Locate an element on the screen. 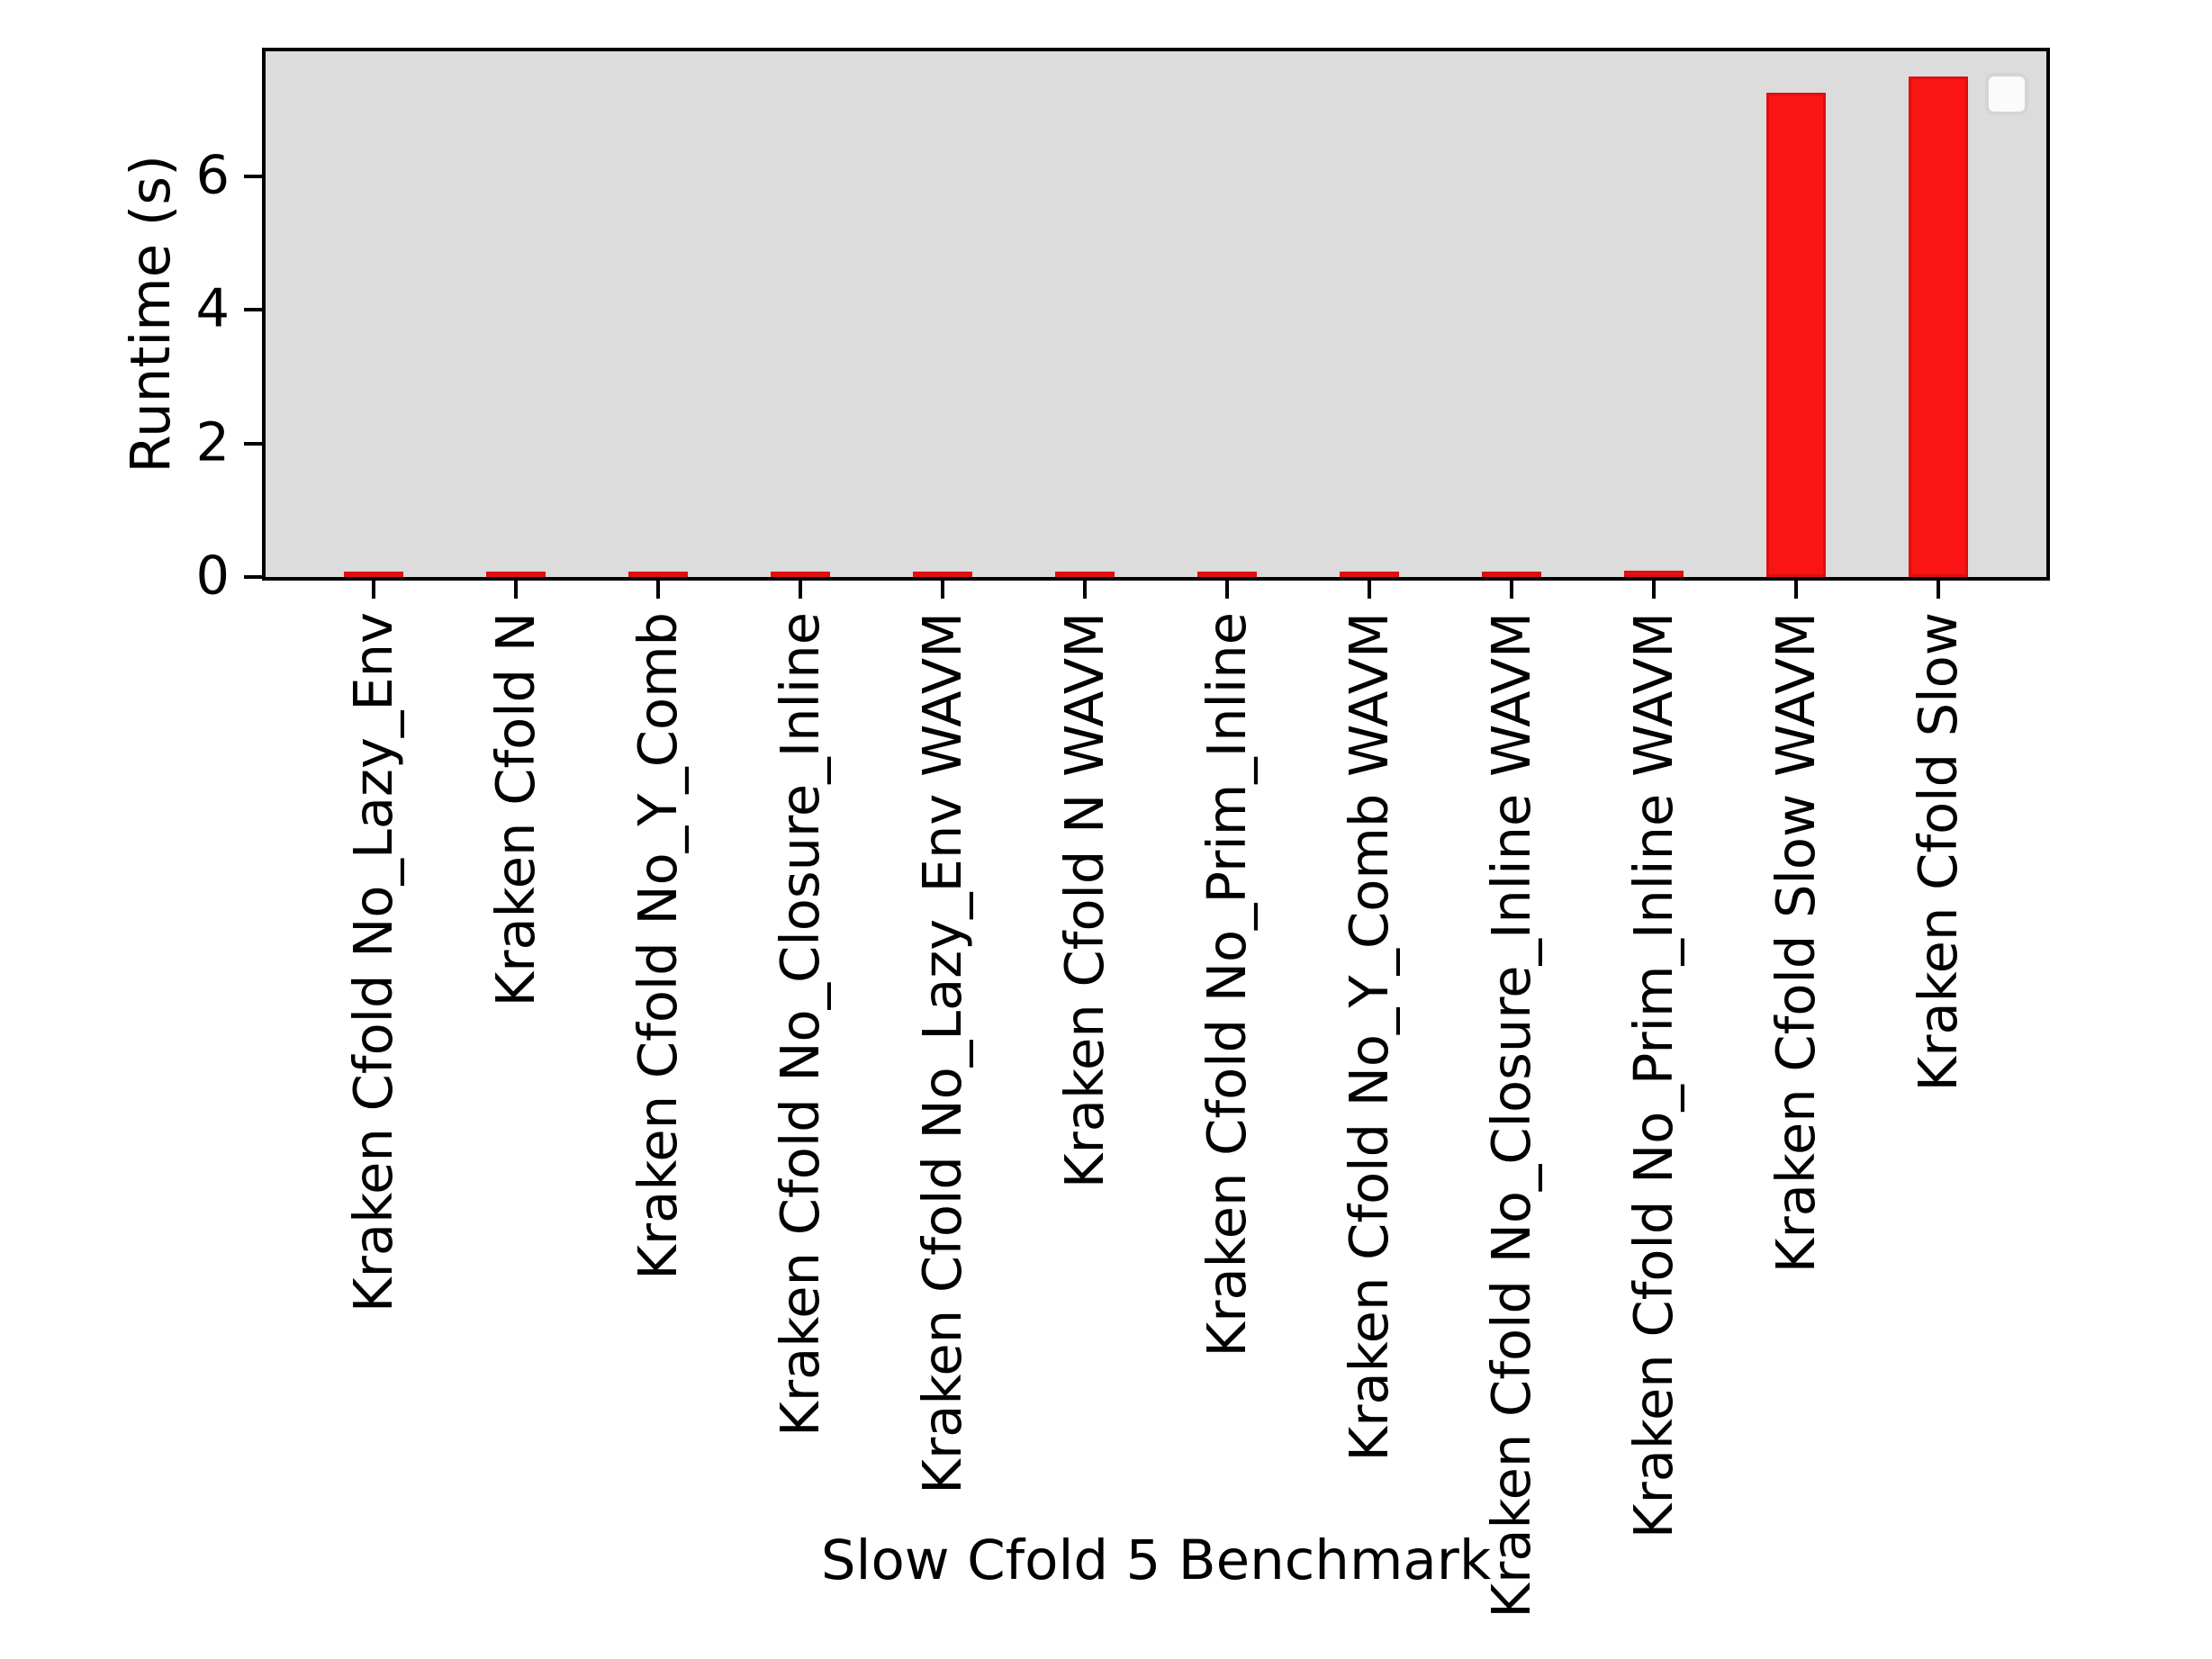 Image resolution: width=2212 pixels, height=1659 pixels. x-tick-label: Kraken Cfold Slow WAVM is located at coordinates (1796, 943).